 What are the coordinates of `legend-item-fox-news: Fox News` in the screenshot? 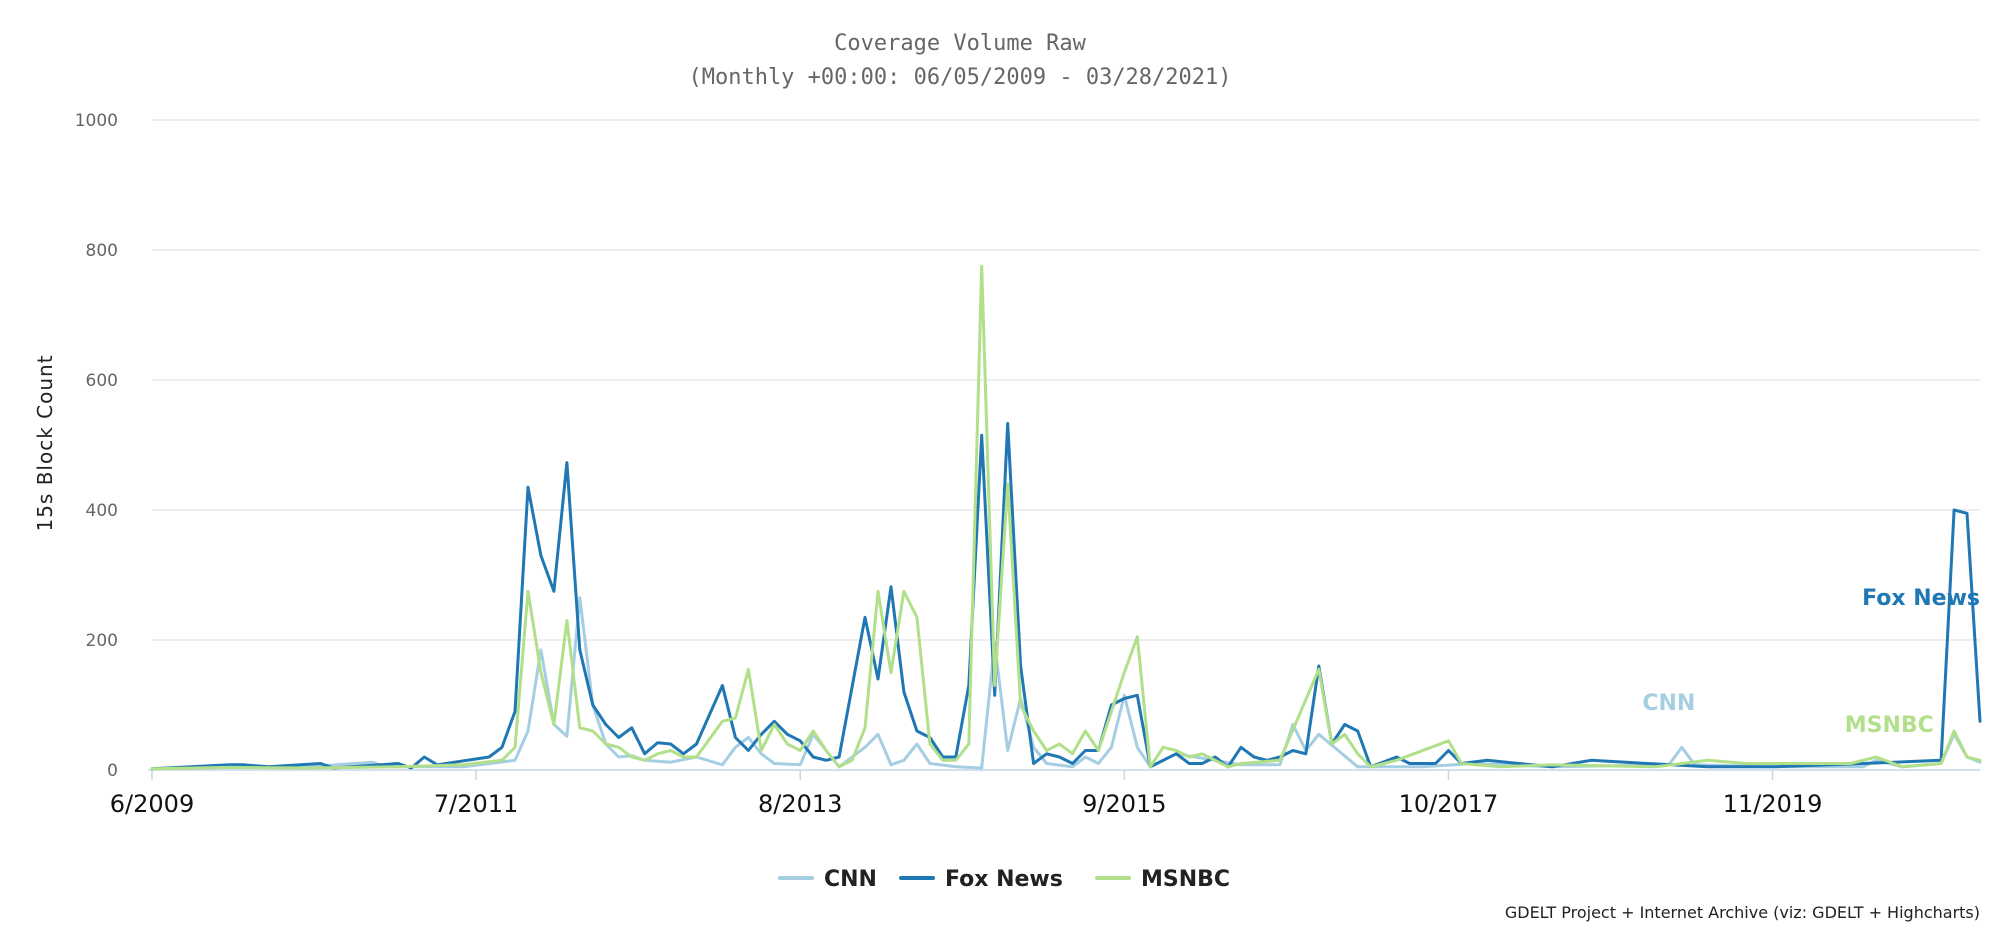 It's located at (981, 879).